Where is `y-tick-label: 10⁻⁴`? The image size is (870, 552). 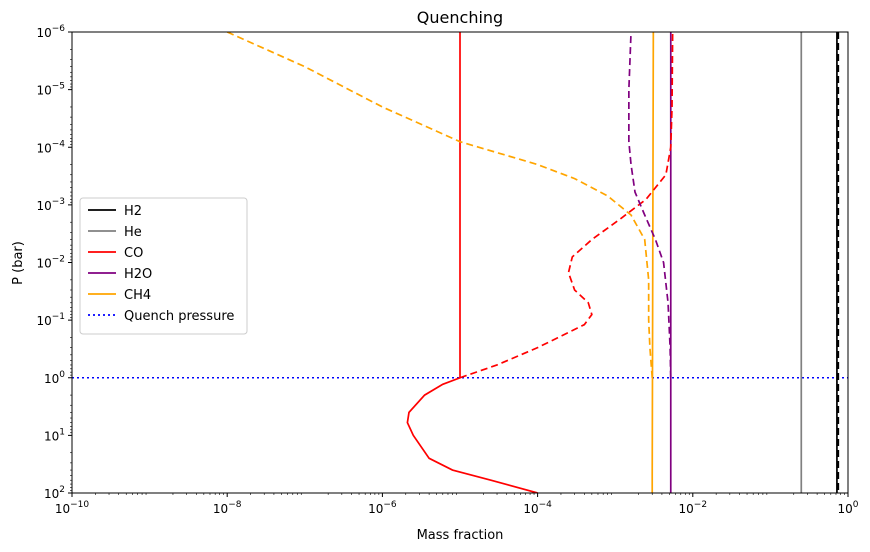 y-tick-label: 10⁻⁴ is located at coordinates (50, 147).